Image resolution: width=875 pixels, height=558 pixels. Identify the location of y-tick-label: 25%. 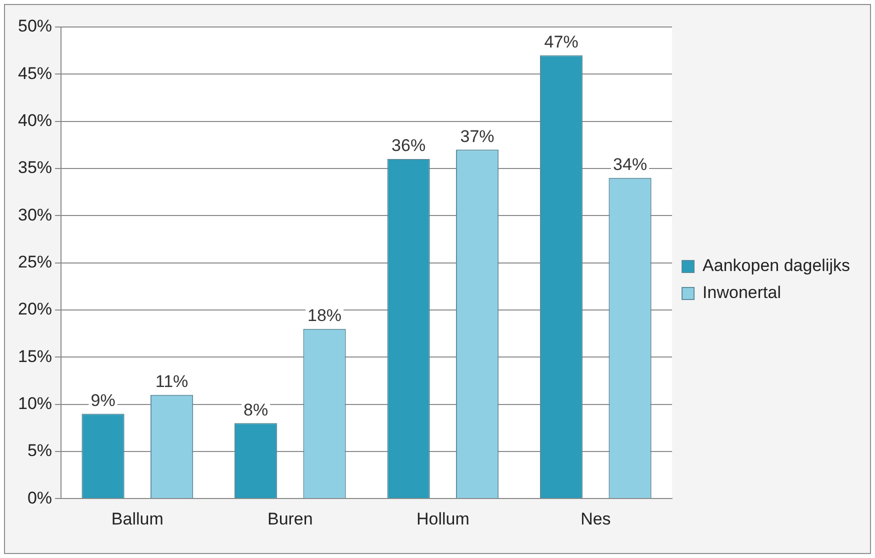
(35, 262).